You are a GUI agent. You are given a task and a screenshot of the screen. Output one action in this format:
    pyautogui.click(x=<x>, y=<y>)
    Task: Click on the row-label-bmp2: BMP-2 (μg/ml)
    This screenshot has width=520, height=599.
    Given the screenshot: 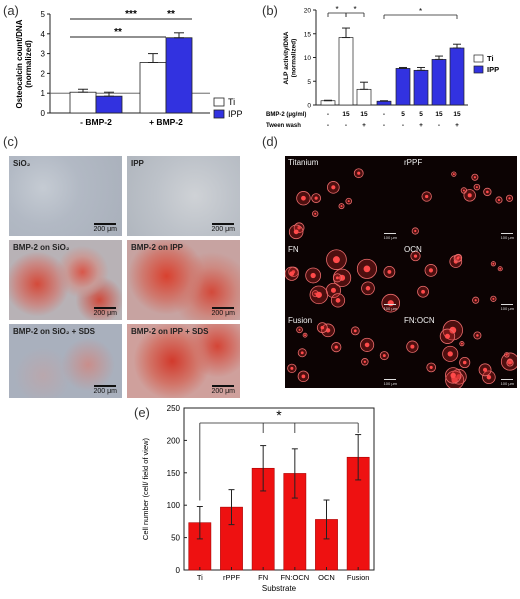 What is the action you would take?
    pyautogui.click(x=286, y=115)
    